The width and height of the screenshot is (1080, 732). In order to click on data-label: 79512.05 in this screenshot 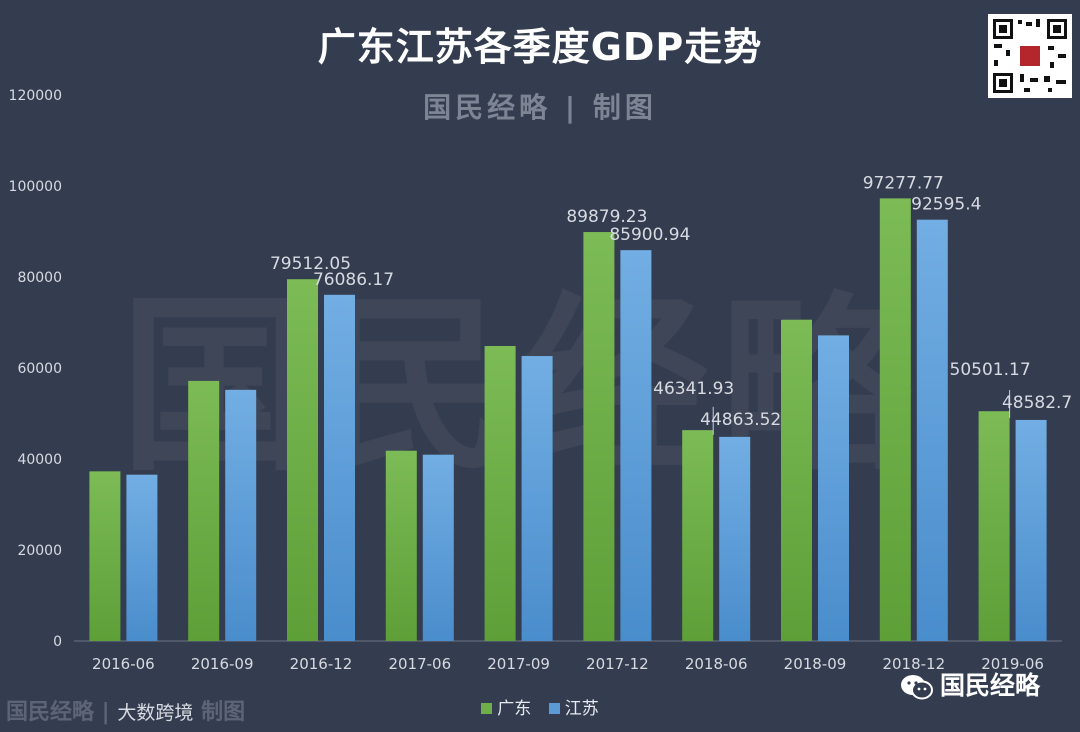, I will do `click(310, 264)`.